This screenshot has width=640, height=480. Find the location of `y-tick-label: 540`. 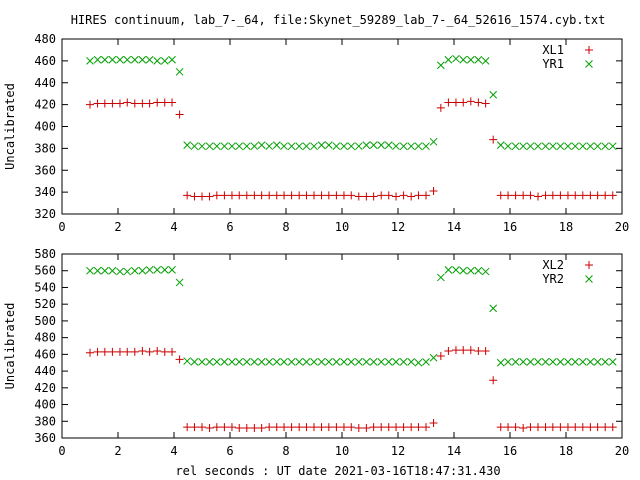

y-tick-label: 540 is located at coordinates (45, 287).